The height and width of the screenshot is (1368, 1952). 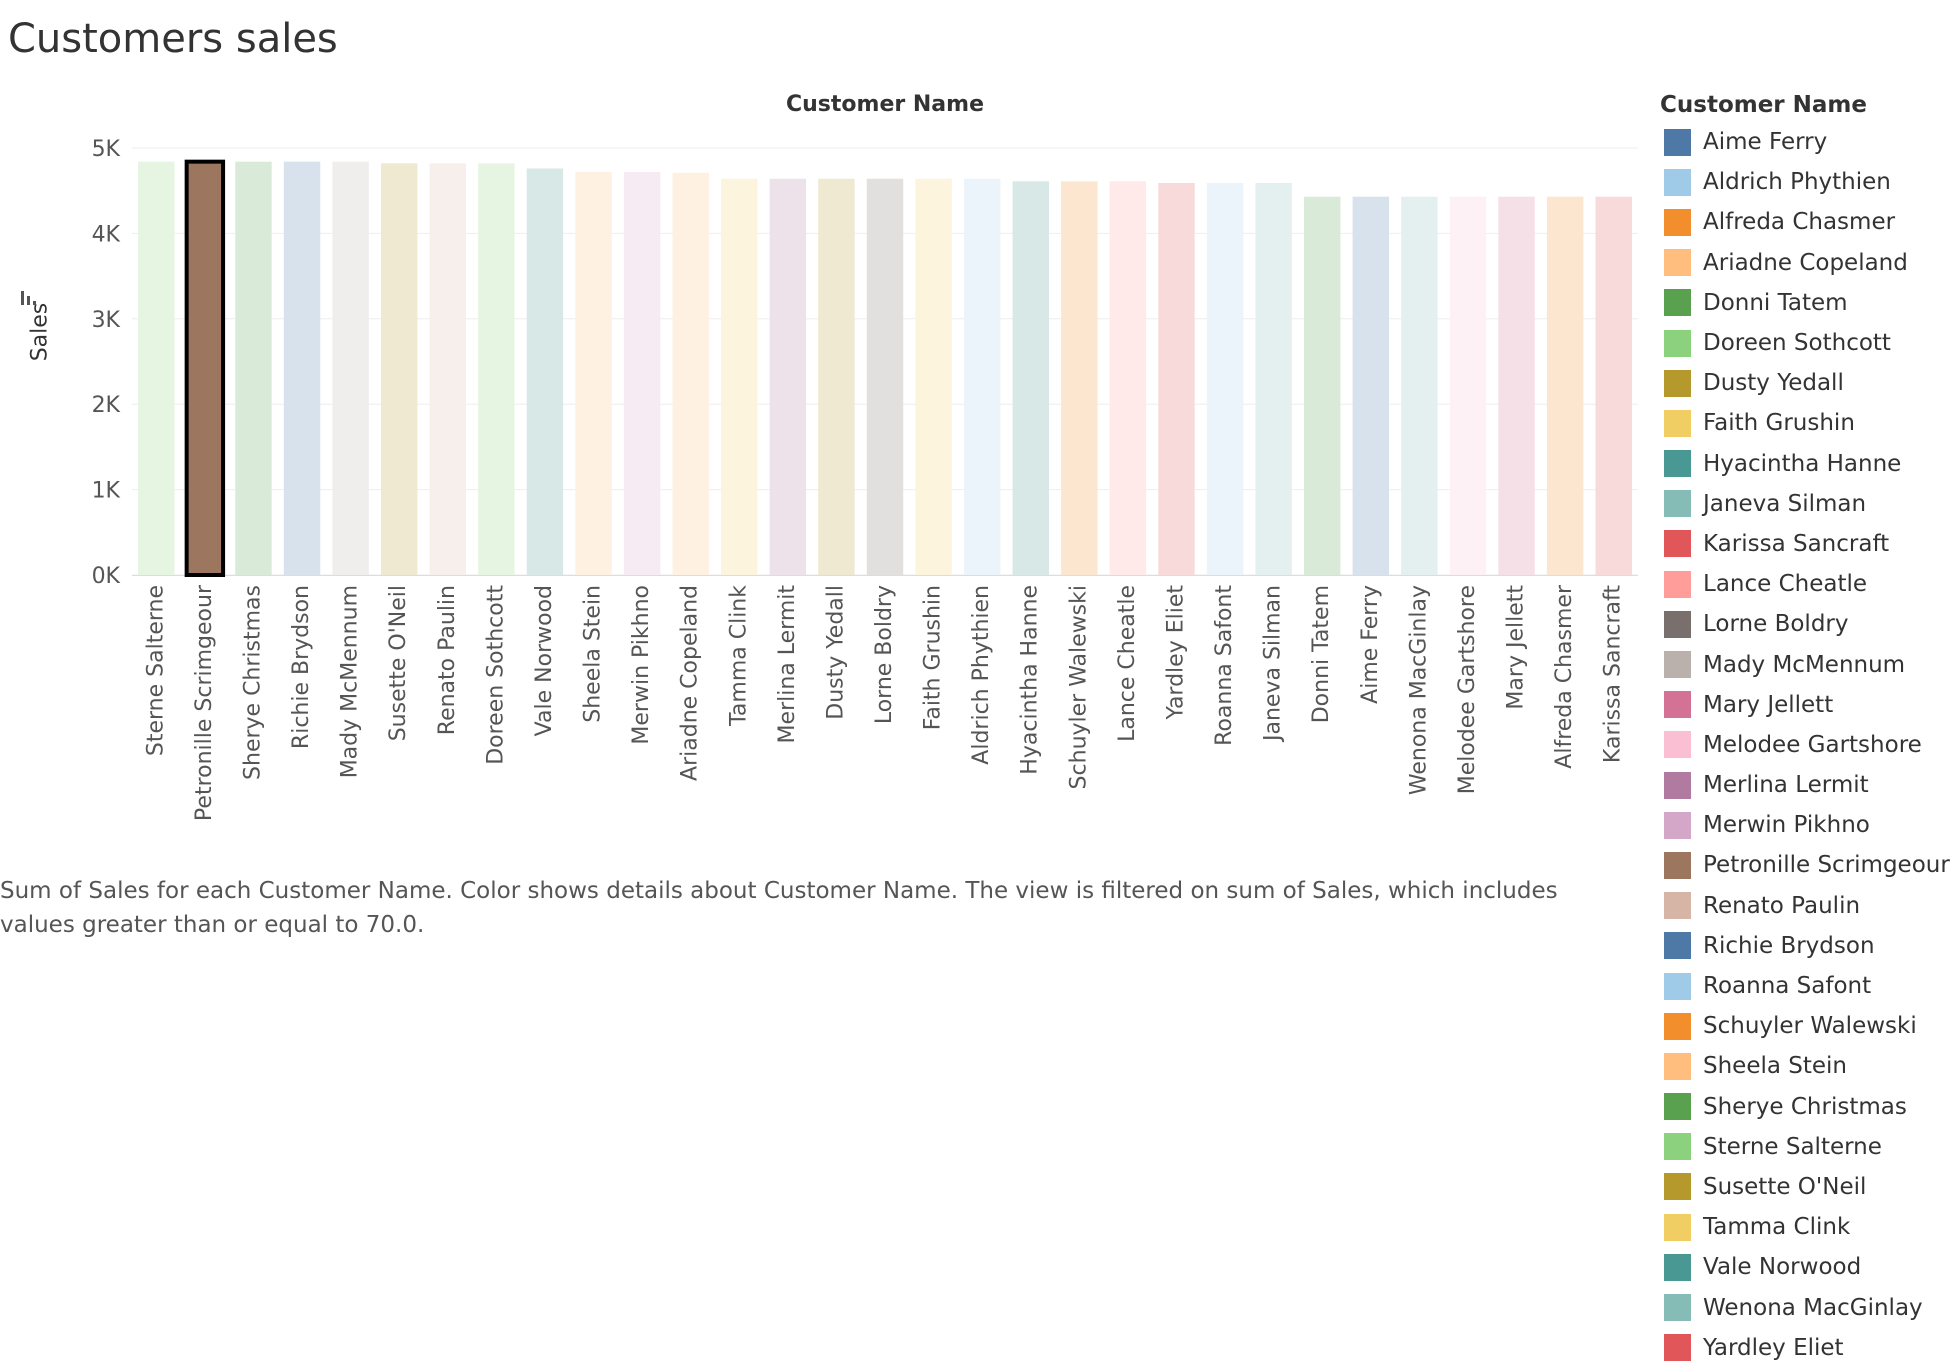 What do you see at coordinates (1806, 906) in the screenshot?
I see `legend-item: Renato Paulin` at bounding box center [1806, 906].